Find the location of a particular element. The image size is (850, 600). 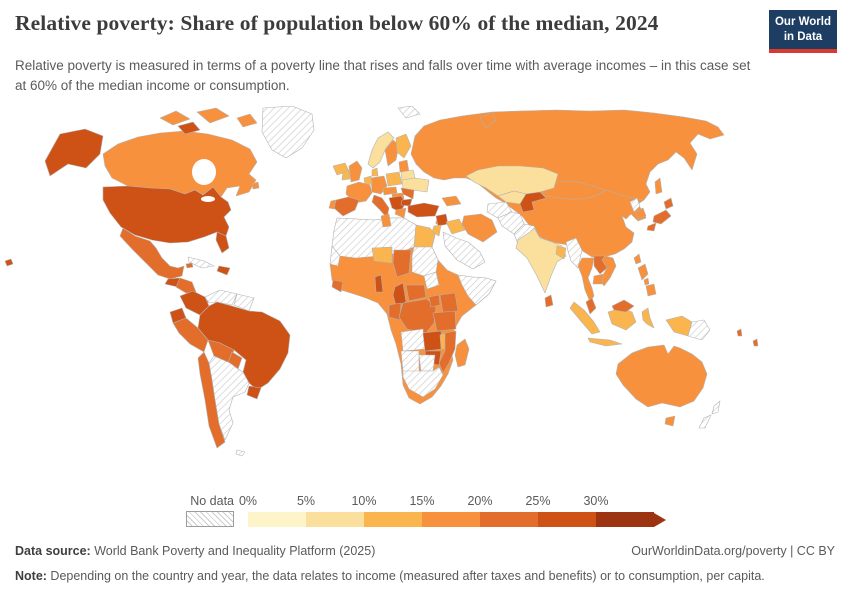

country-papua-new-guinea is located at coordinates (699, 330).